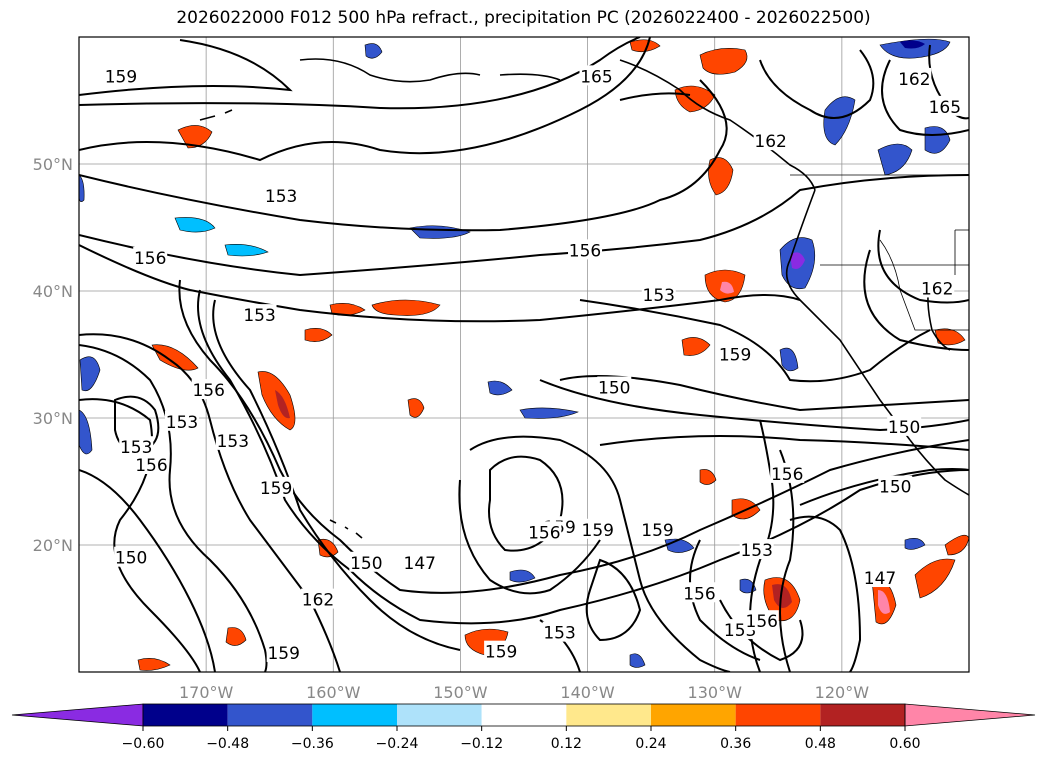 This screenshot has height=765, width=1047. I want to click on x-tick-label: 120°W, so click(842, 692).